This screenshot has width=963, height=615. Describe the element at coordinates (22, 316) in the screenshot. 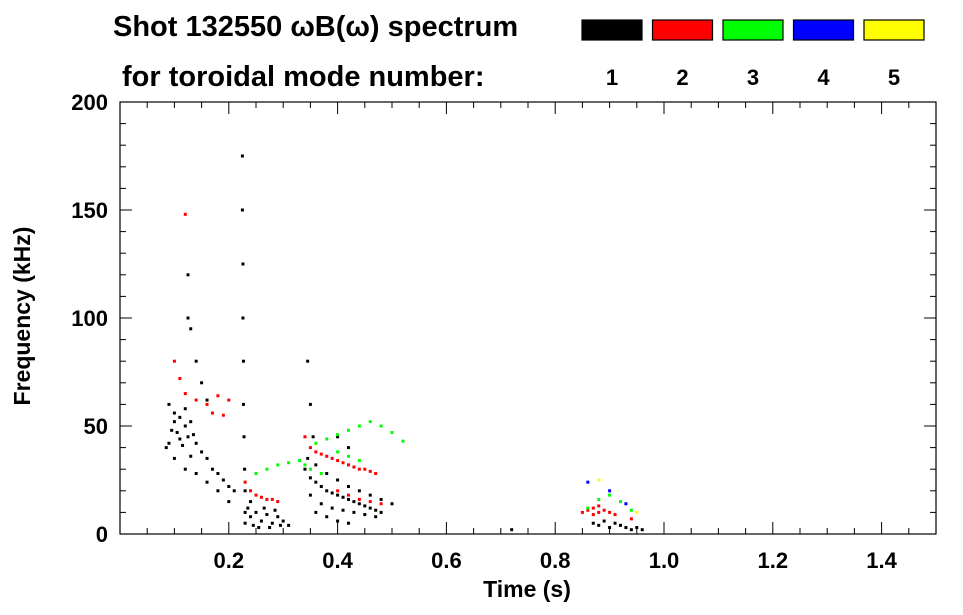

I see `y-axis-label: Frequency (kHz)` at that location.